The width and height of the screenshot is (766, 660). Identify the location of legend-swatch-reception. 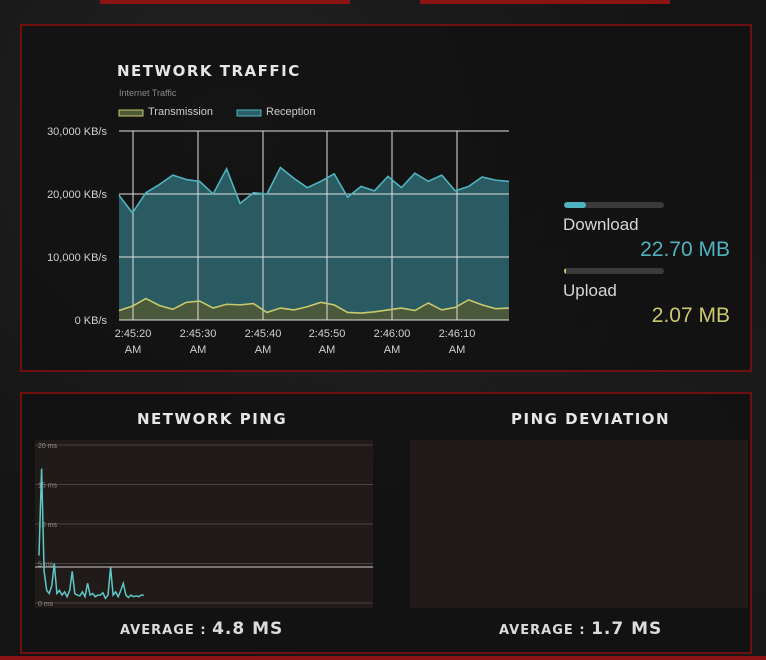
(249, 113).